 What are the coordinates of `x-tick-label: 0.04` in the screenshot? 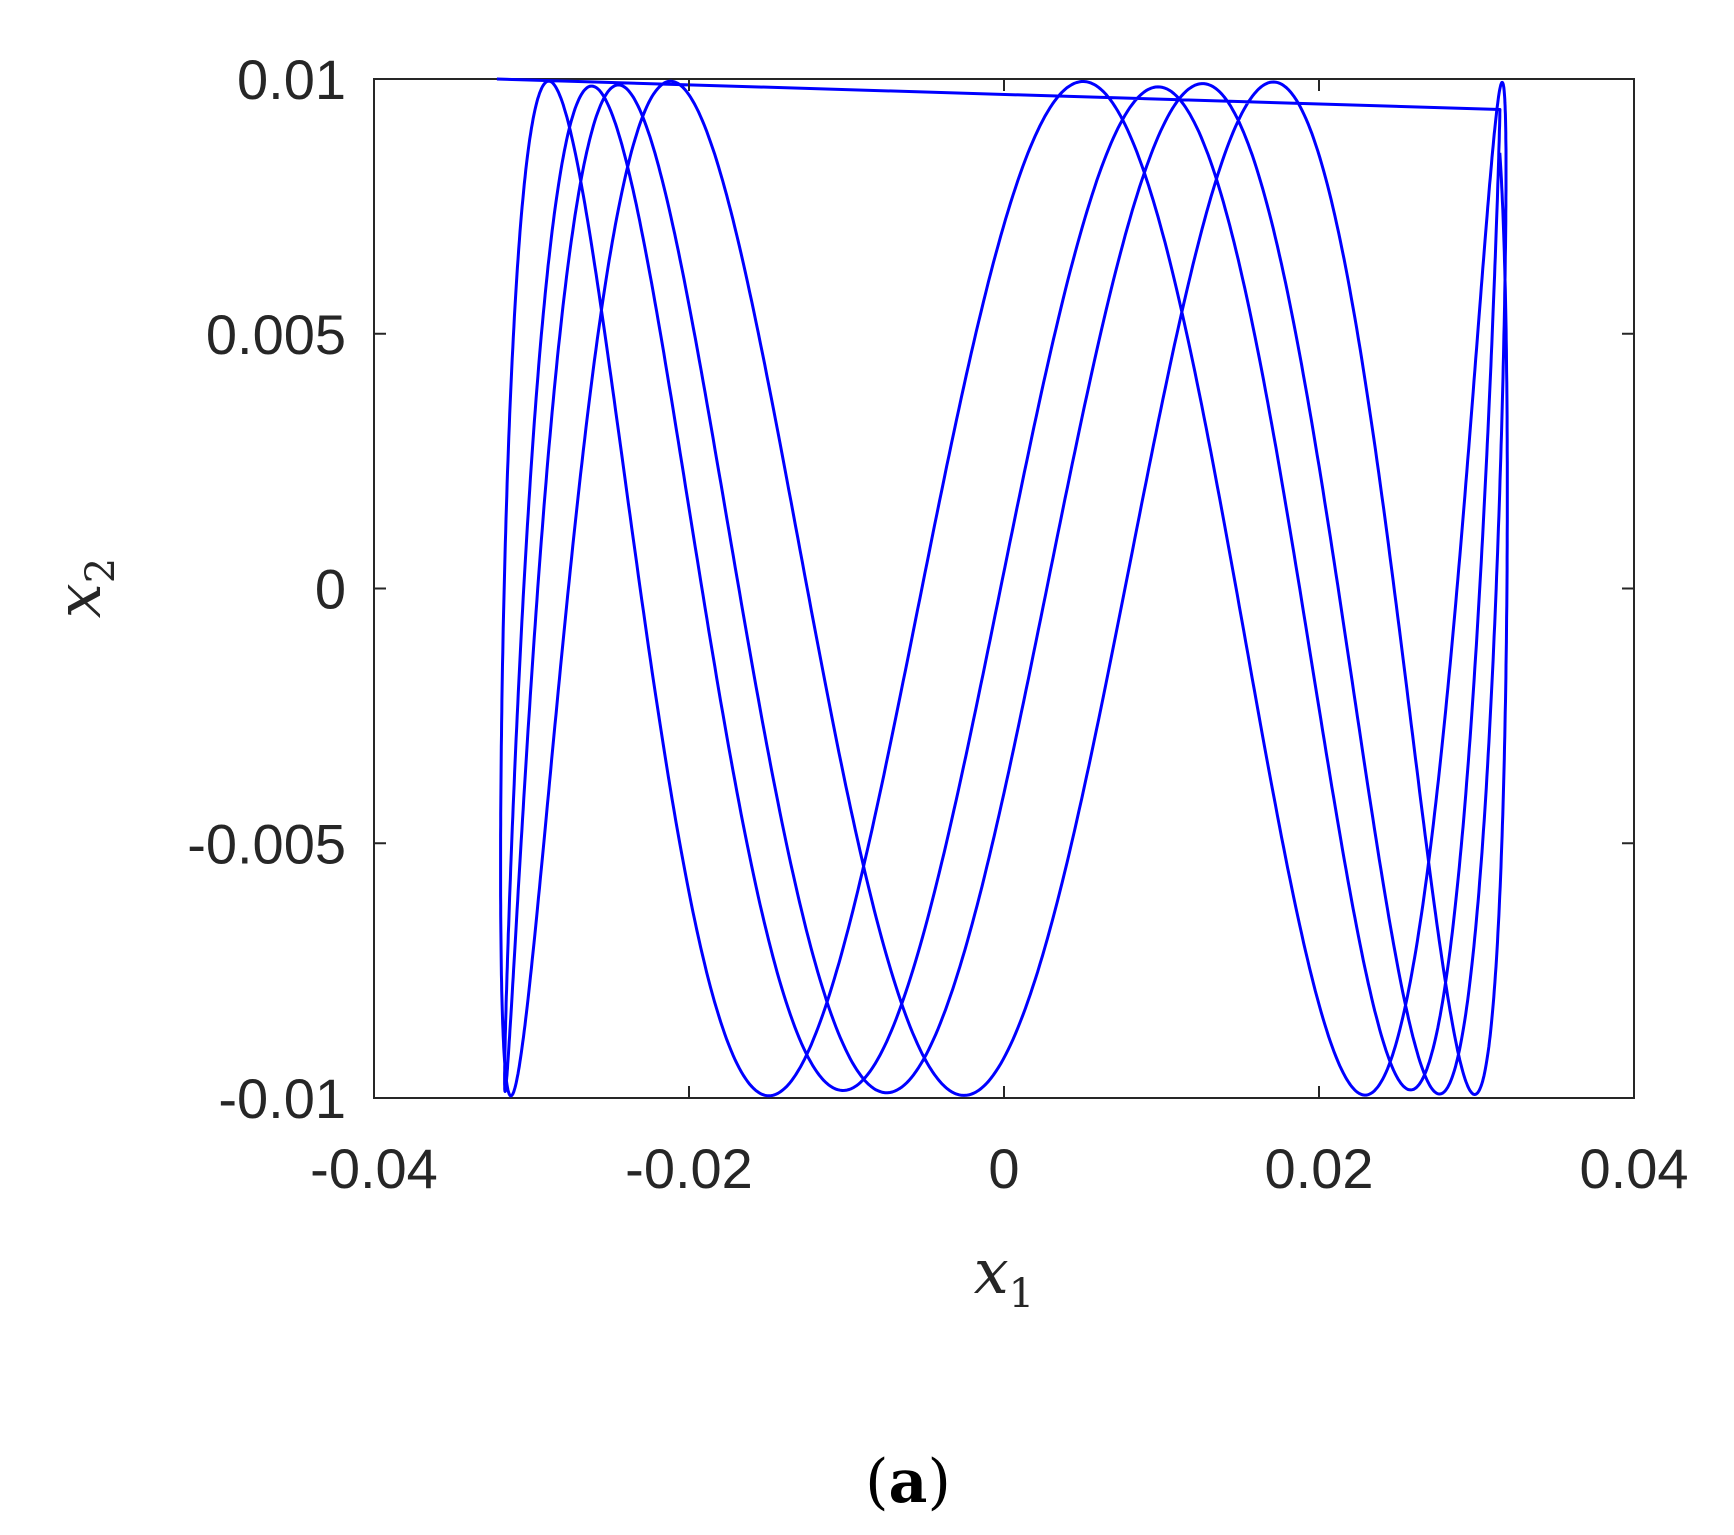 It's located at (1634, 1168).